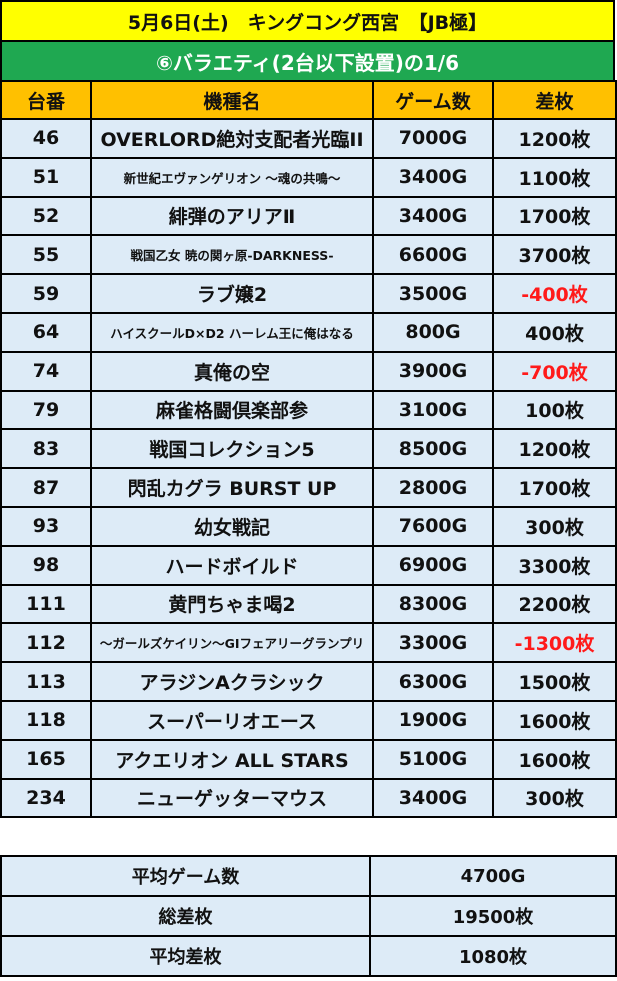  I want to click on games-cell: 800G, so click(433, 332).